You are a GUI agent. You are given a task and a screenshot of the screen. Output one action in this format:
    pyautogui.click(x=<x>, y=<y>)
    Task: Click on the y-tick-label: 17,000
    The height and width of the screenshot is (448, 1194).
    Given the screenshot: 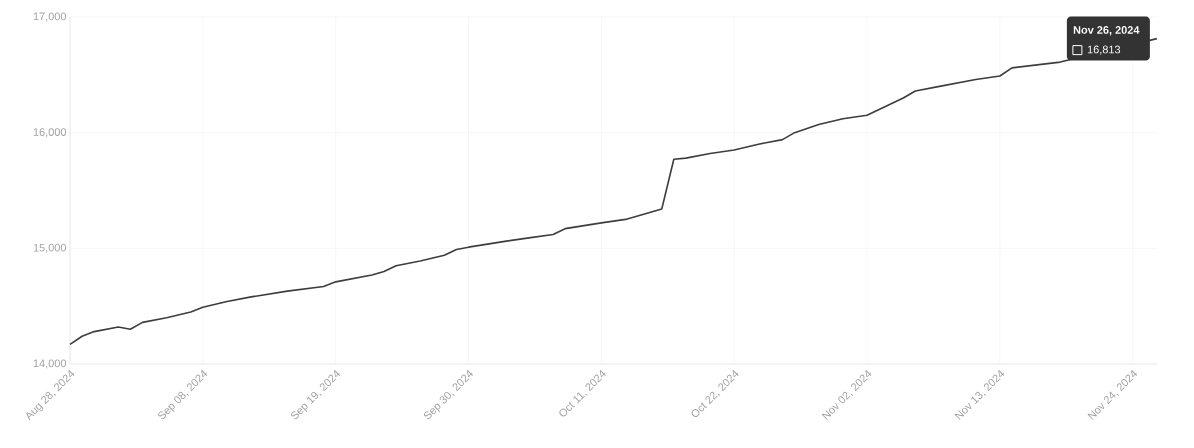 What is the action you would take?
    pyautogui.click(x=50, y=17)
    